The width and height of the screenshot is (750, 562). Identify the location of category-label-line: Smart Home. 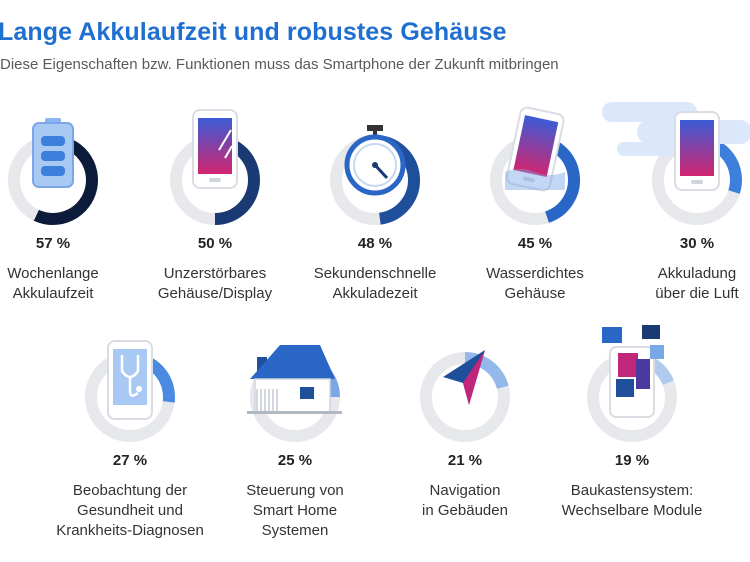
(295, 510).